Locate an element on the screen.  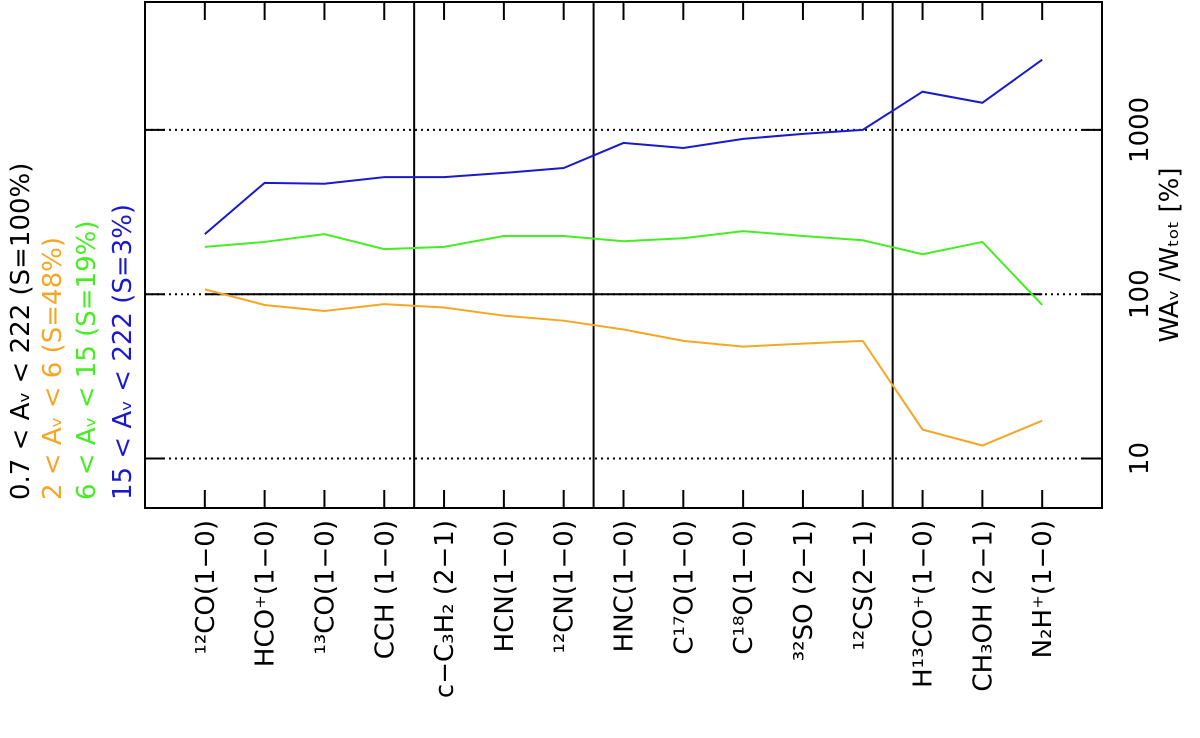
x-tick-label: ¹²CO(1−0) is located at coordinates (206, 587).